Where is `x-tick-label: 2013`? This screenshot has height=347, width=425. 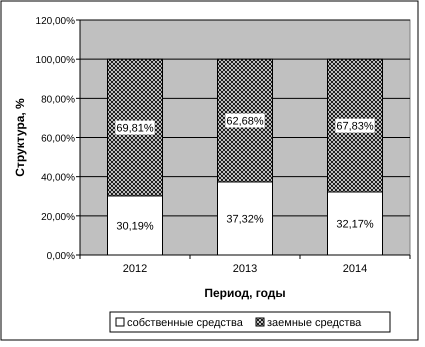 x-tick-label: 2013 is located at coordinates (245, 269).